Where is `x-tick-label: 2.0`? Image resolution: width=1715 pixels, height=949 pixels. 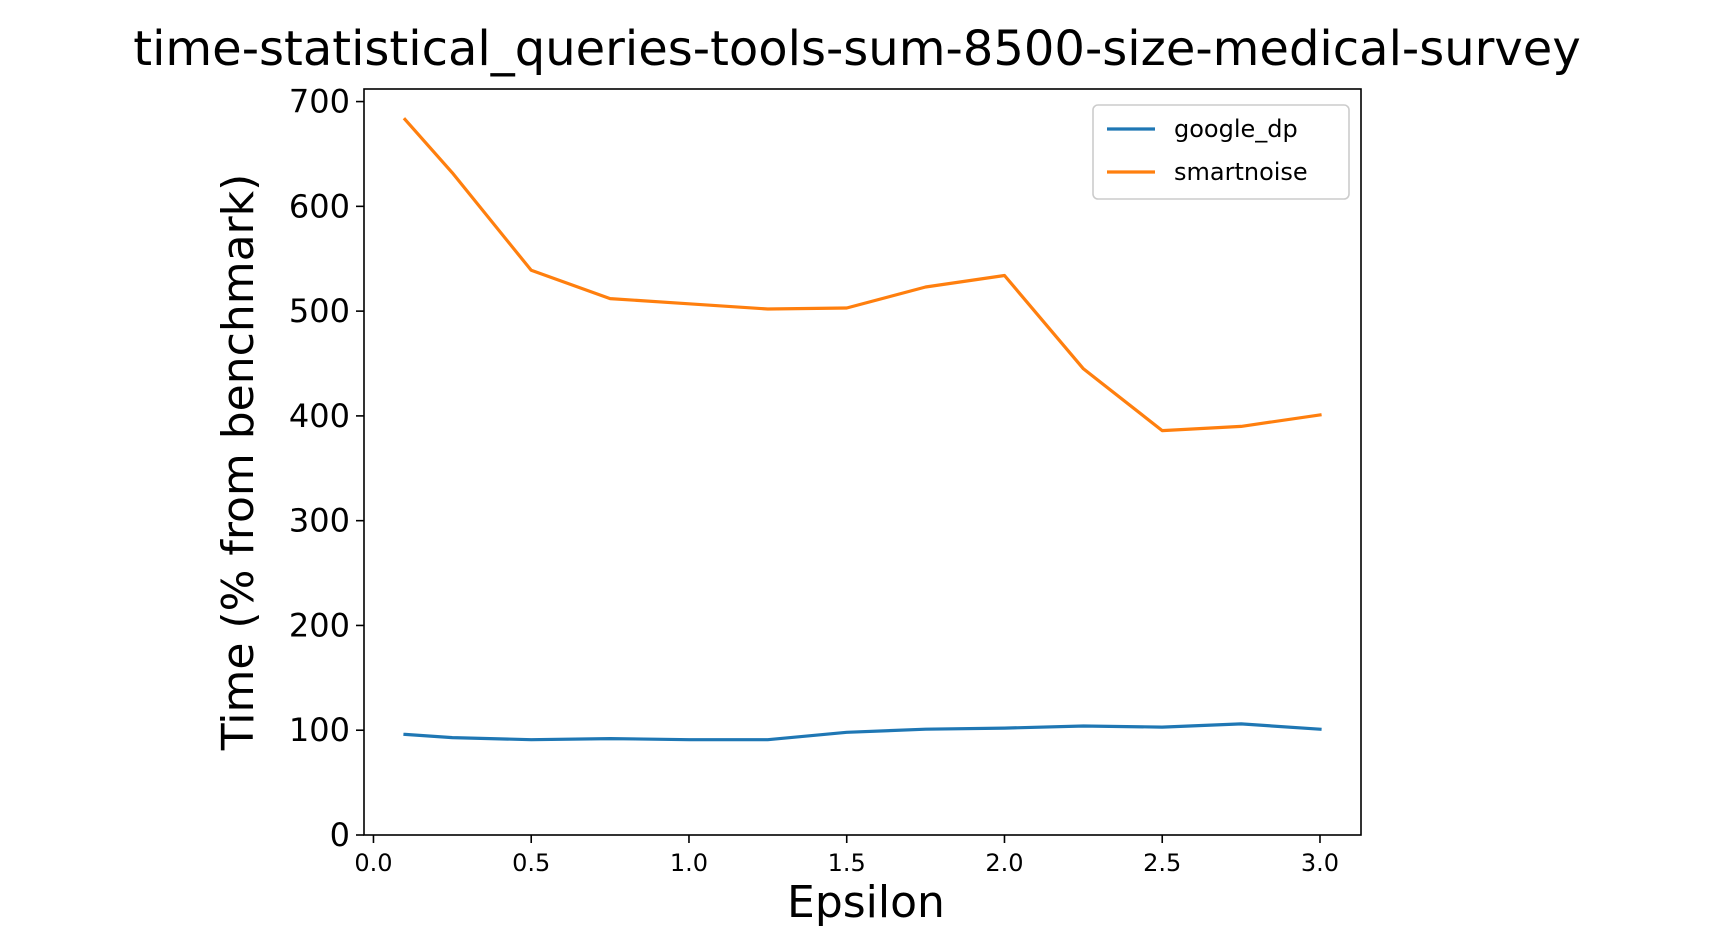 x-tick-label: 2.0 is located at coordinates (1004, 863).